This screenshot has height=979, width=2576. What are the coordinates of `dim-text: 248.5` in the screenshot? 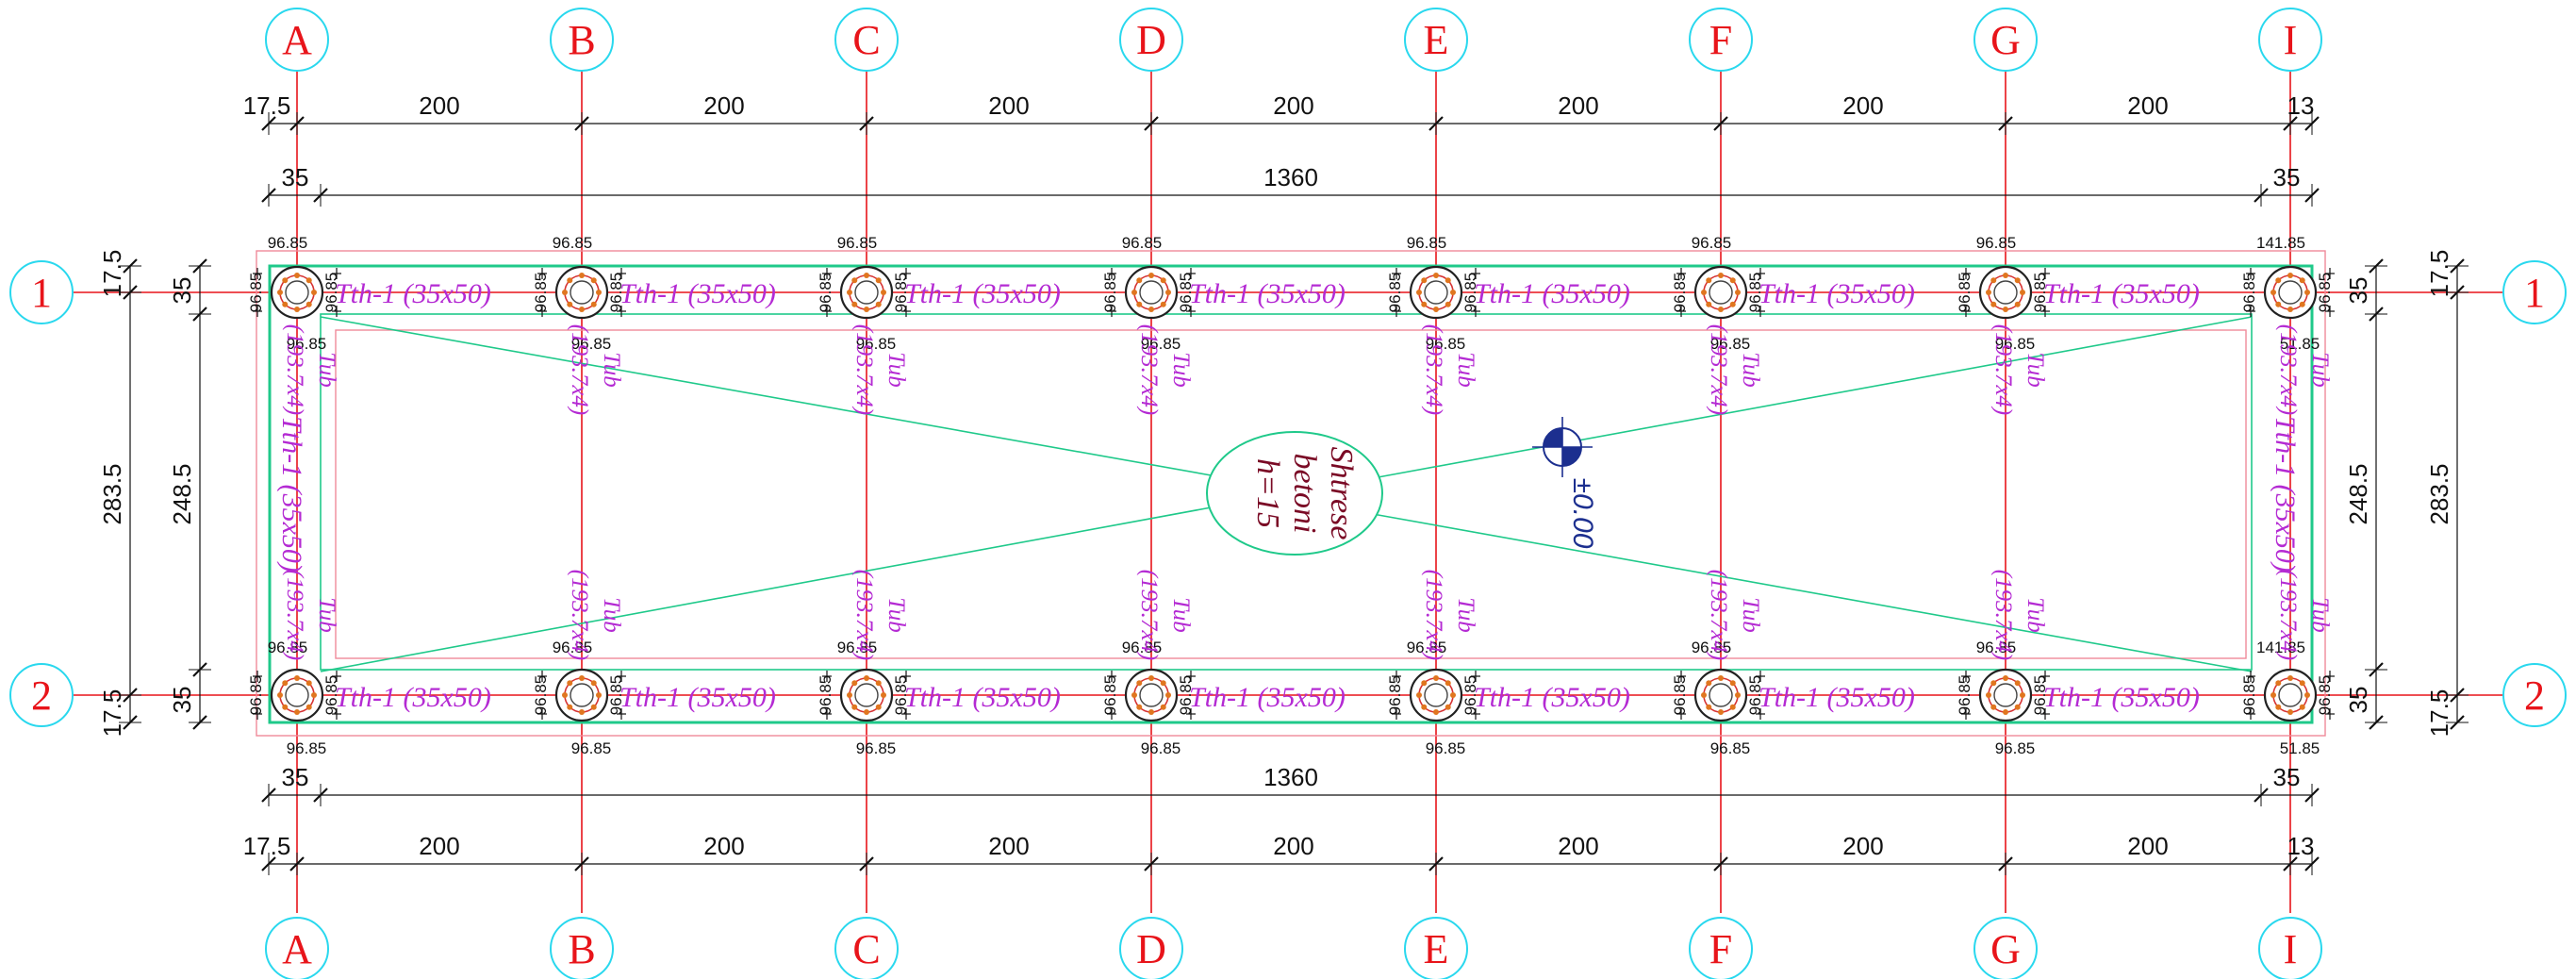 It's located at (182, 493).